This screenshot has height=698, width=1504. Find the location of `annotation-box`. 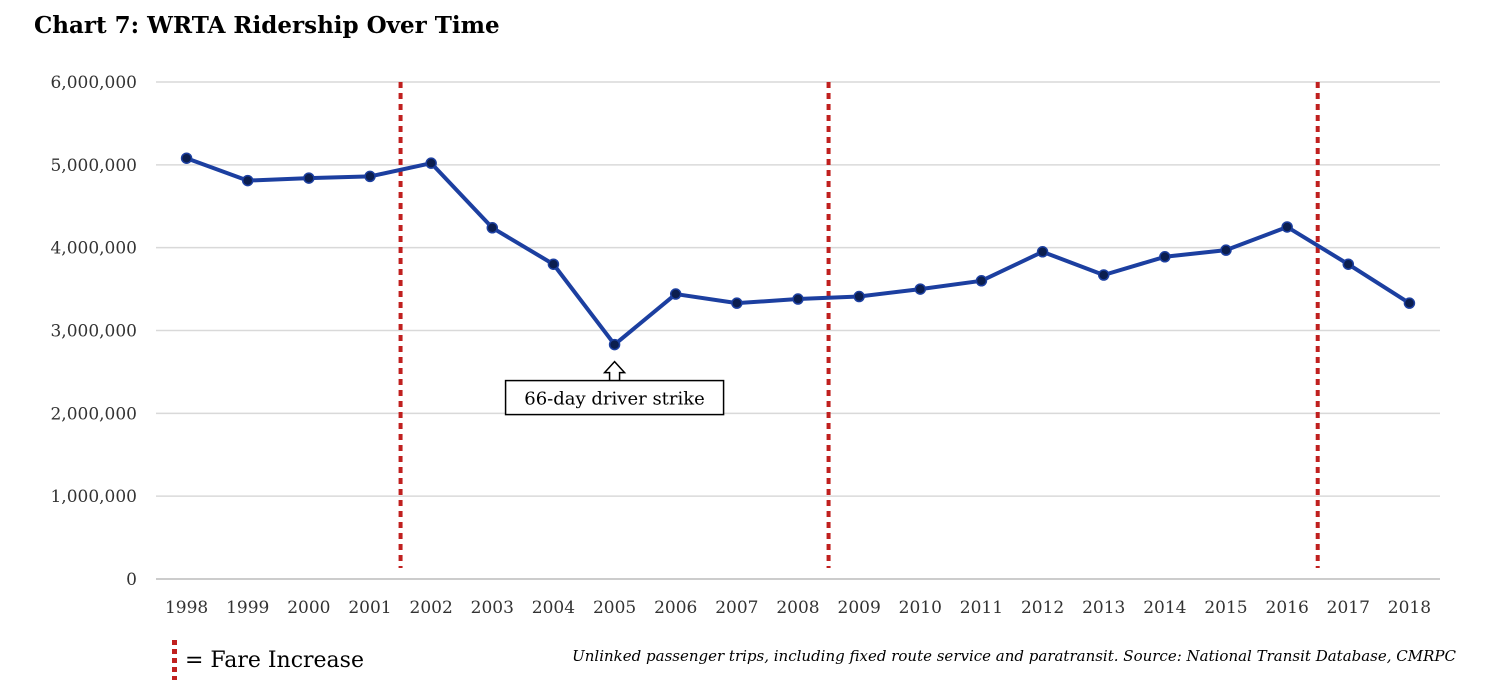

annotation-box is located at coordinates (614, 397).